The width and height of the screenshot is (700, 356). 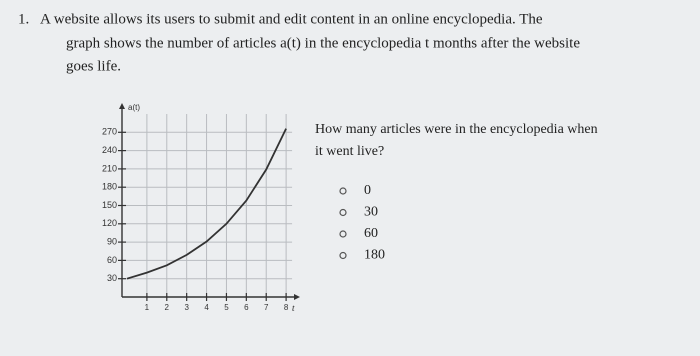 What do you see at coordinates (367, 190) in the screenshot?
I see `option-label: 0` at bounding box center [367, 190].